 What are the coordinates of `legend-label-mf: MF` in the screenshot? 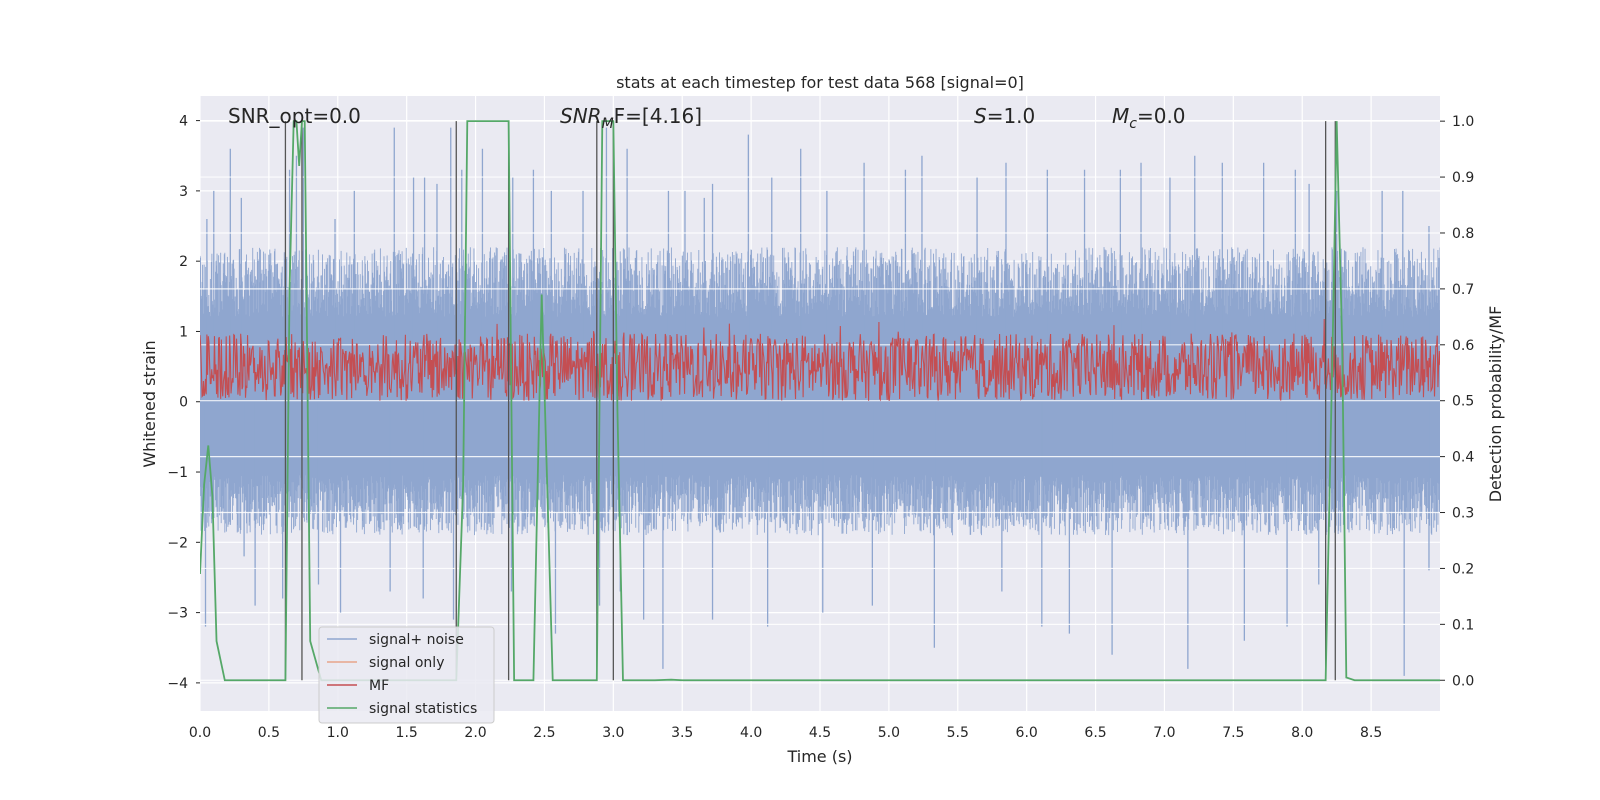 It's located at (379, 686).